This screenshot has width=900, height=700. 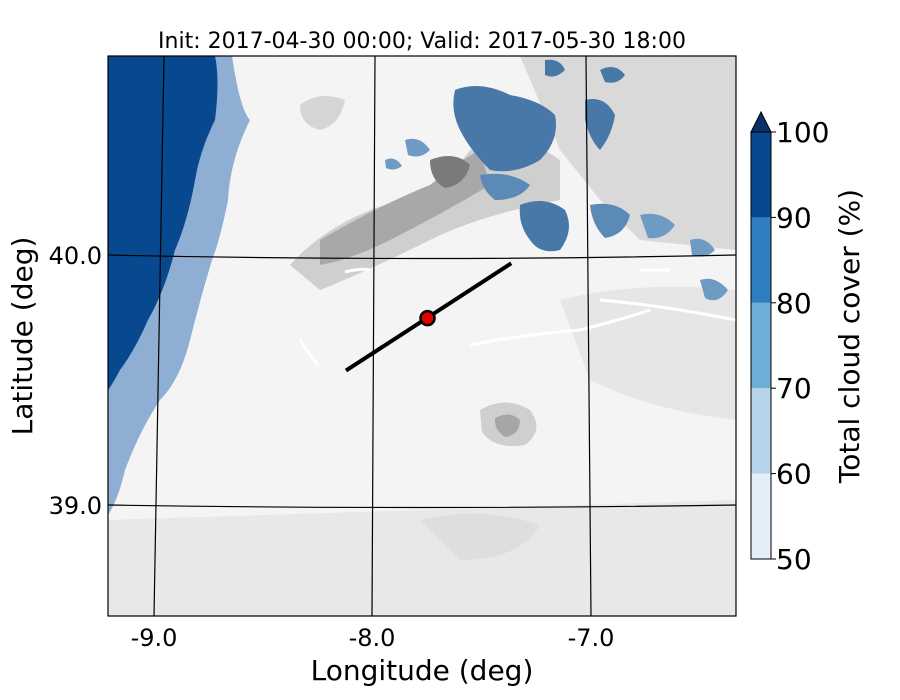 I want to click on colorbar-bands, so click(x=761, y=345).